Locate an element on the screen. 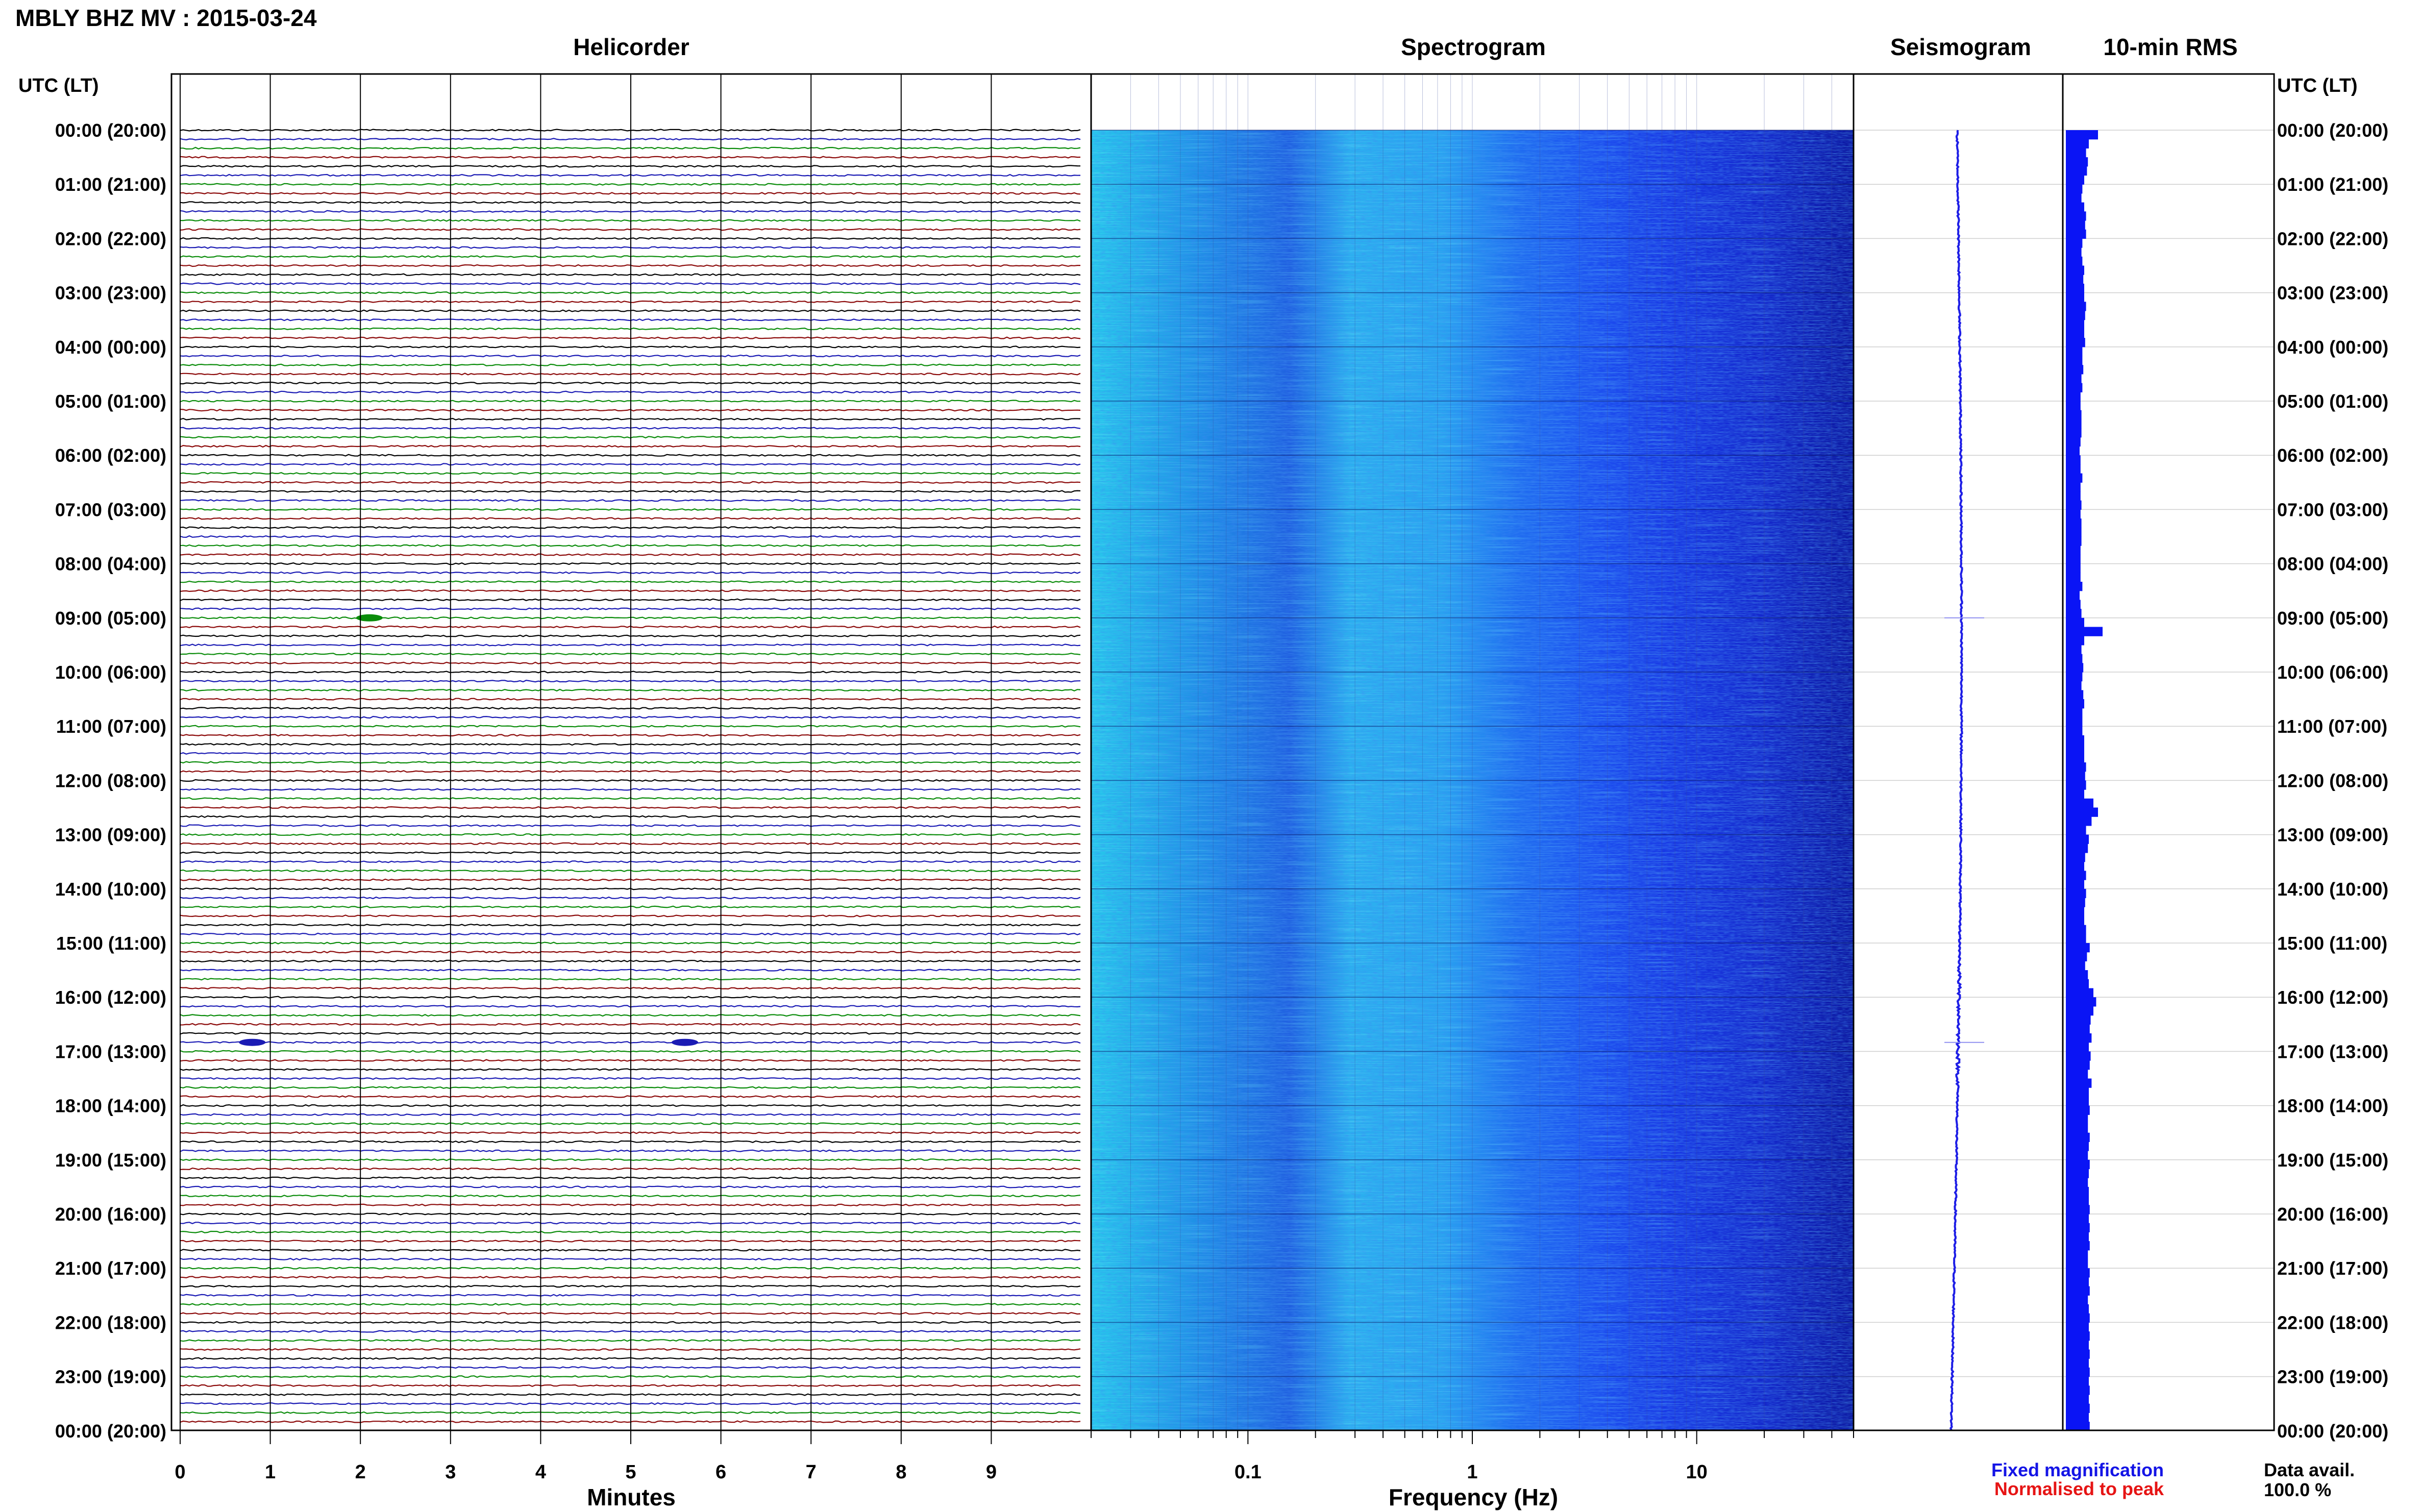  frequency-tick-label: 10 is located at coordinates (1697, 1472).